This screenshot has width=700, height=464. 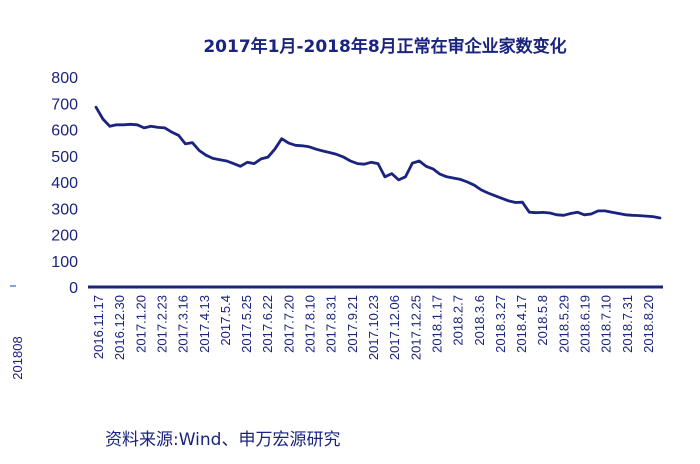 I want to click on y-axis-ticks: 0 100 200 300 400 500 600 700 800, so click(x=64, y=183).